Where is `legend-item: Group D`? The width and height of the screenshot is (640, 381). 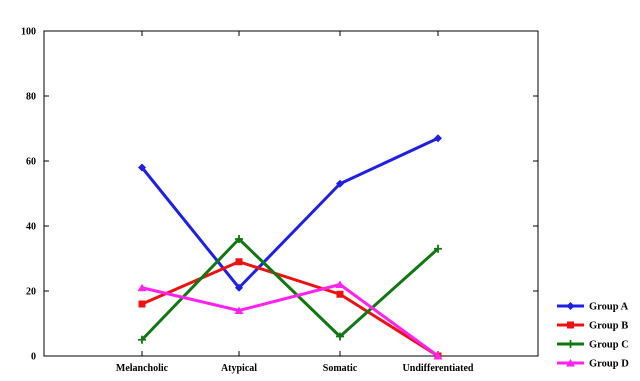
legend-item: Group D is located at coordinates (593, 364).